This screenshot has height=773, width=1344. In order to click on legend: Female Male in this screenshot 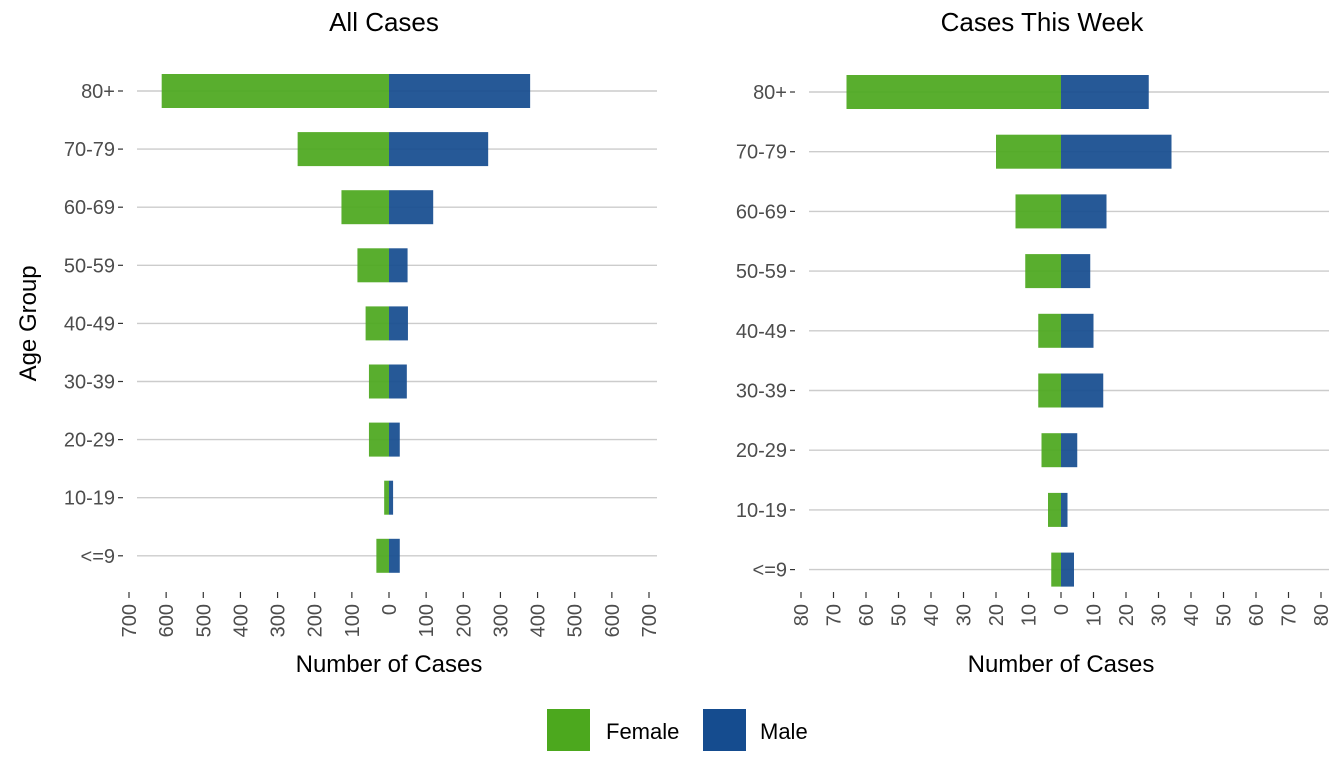, I will do `click(677, 730)`.